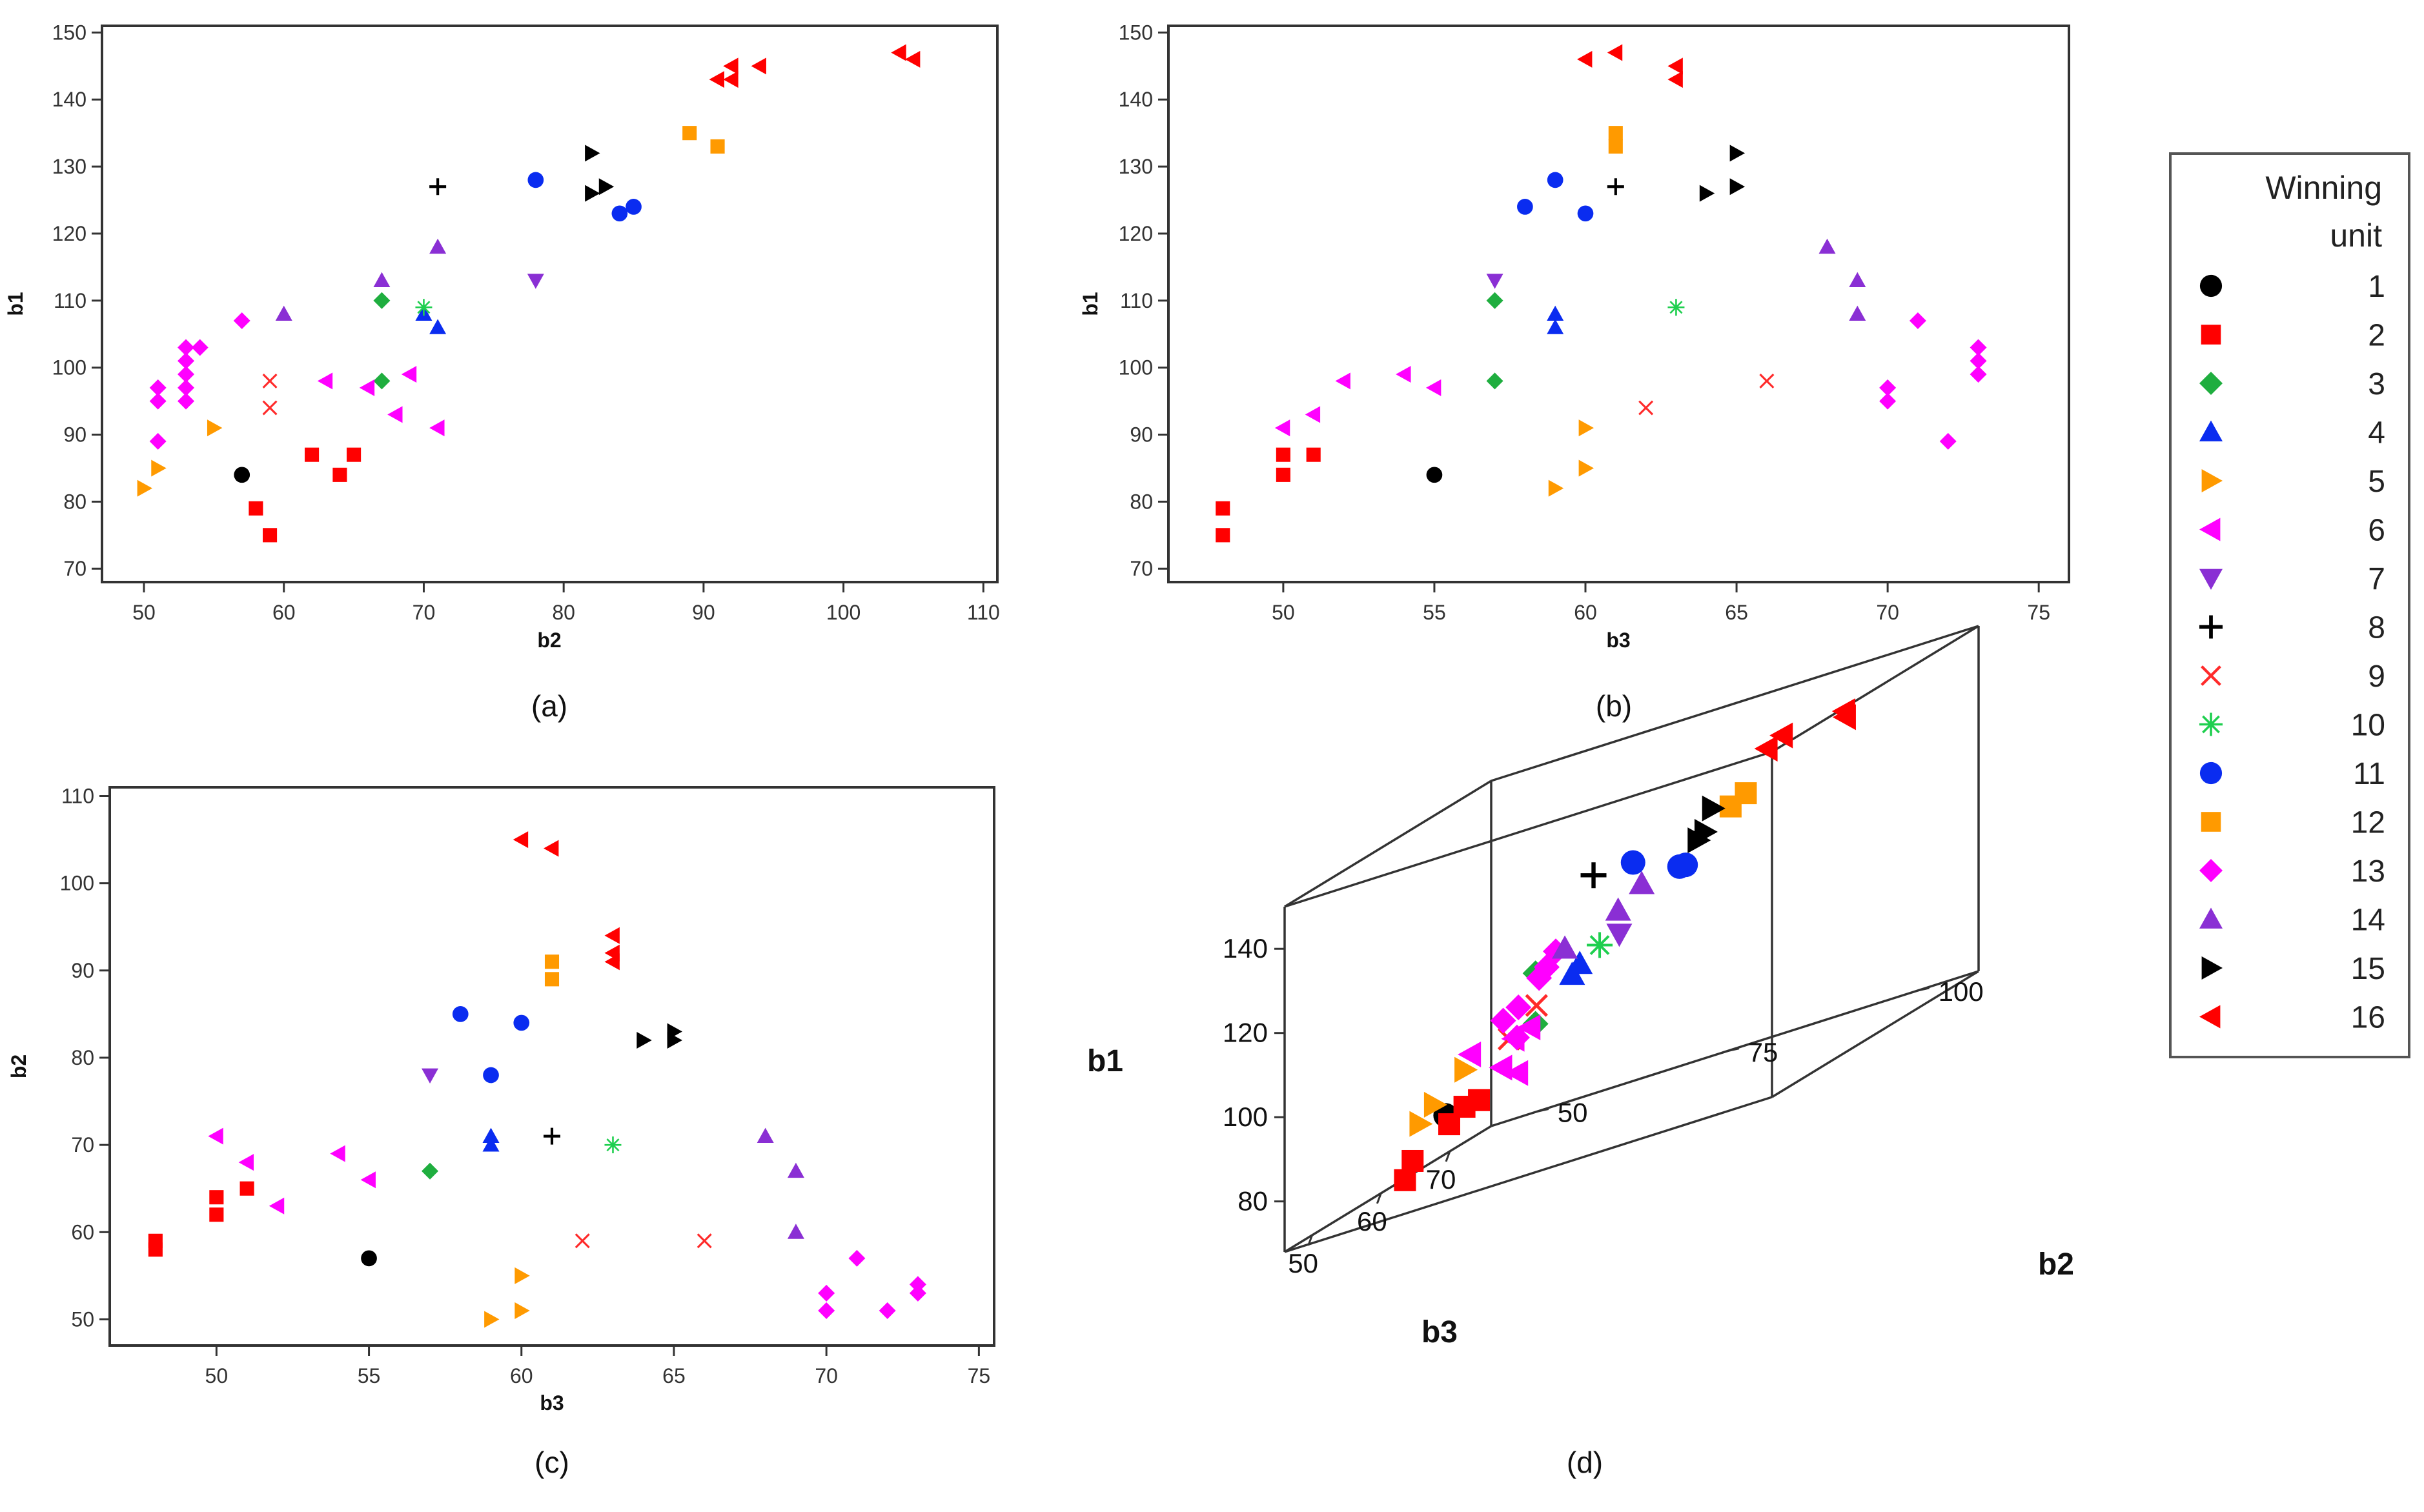 The image size is (2424, 1512). I want to click on legend-label-unit-16: 16, so click(2368, 1018).